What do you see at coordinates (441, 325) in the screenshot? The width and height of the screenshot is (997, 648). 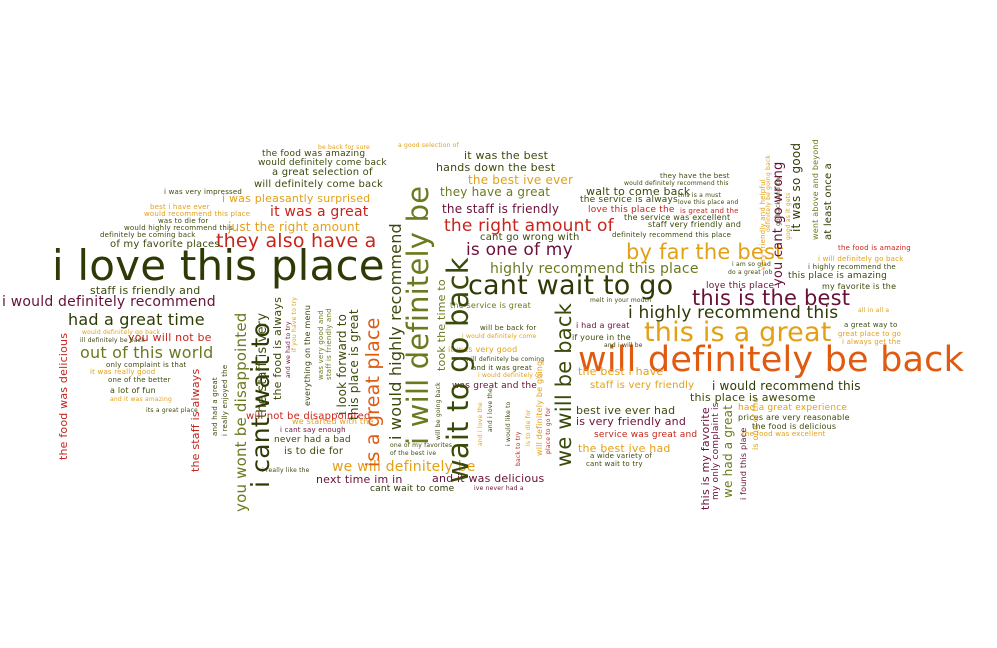 I see `phrase: took the time to` at bounding box center [441, 325].